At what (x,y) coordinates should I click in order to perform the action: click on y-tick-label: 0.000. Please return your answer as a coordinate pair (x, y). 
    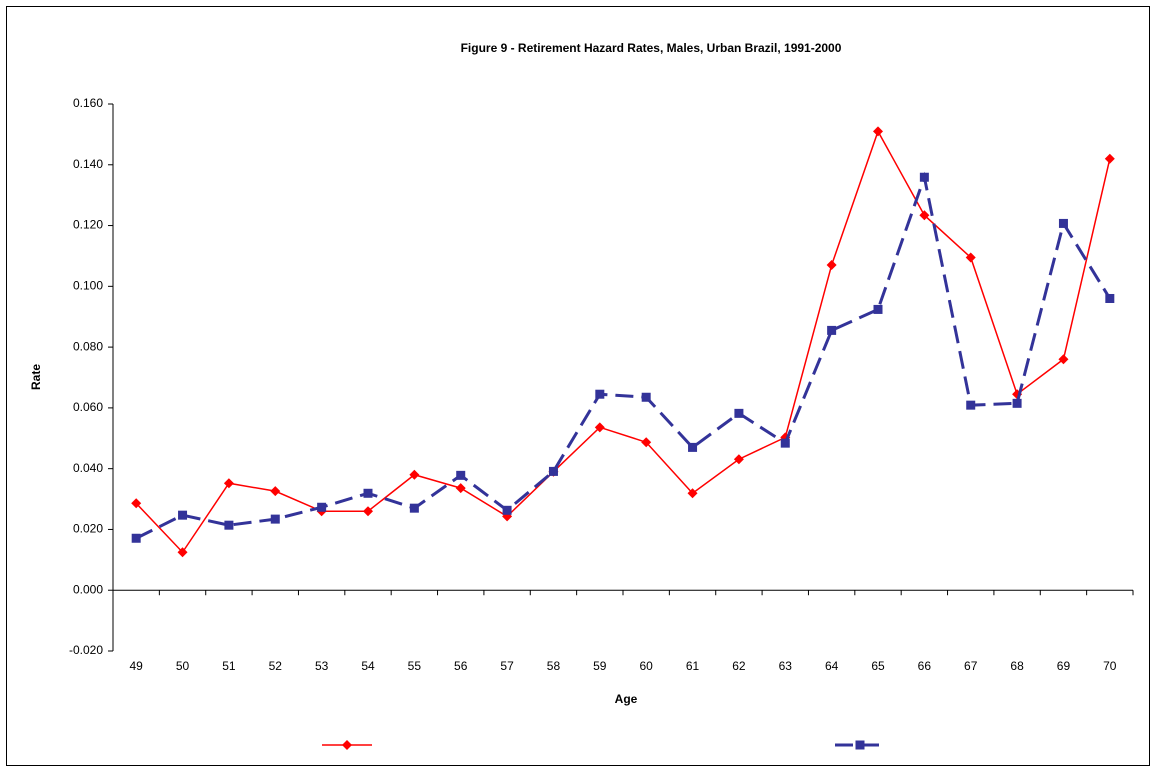
    Looking at the image, I should click on (88, 589).